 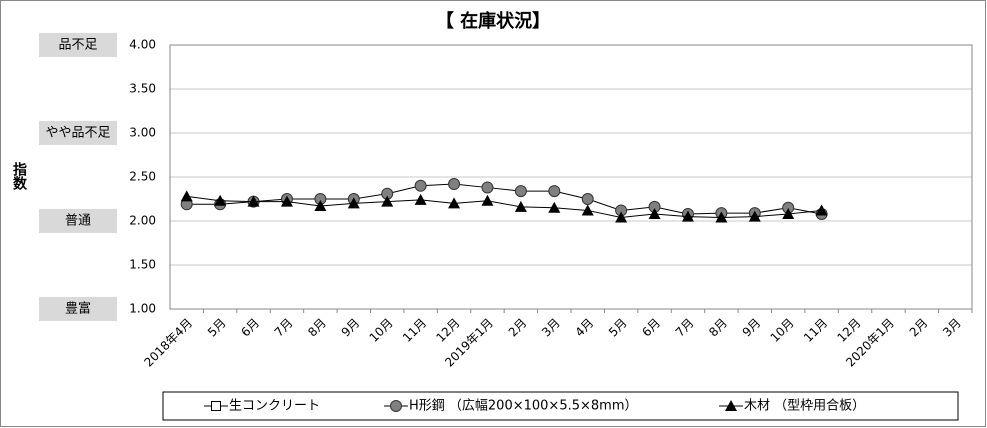 What do you see at coordinates (142, 133) in the screenshot?
I see `y-tick-label: 3.00` at bounding box center [142, 133].